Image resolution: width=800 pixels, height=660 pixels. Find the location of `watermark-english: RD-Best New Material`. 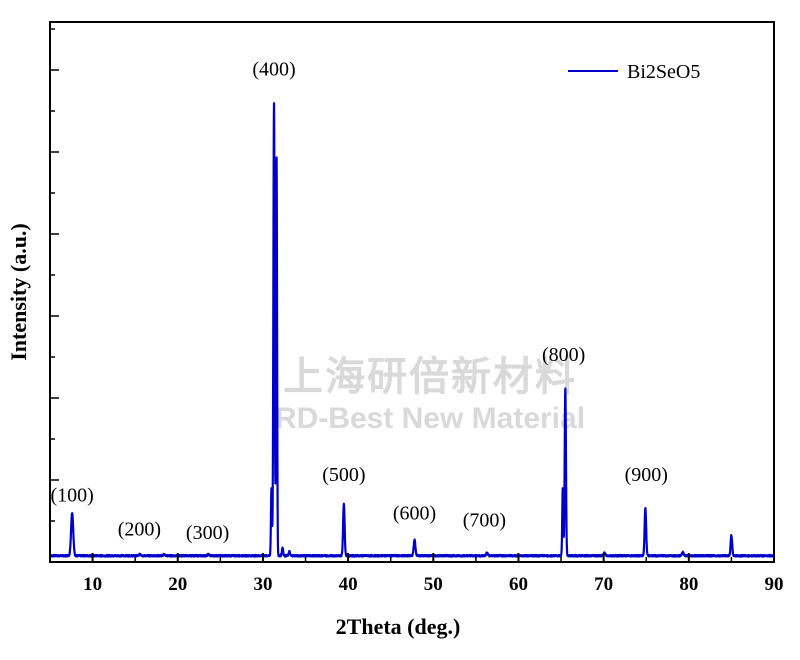

watermark-english: RD-Best New Material is located at coordinates (430, 418).